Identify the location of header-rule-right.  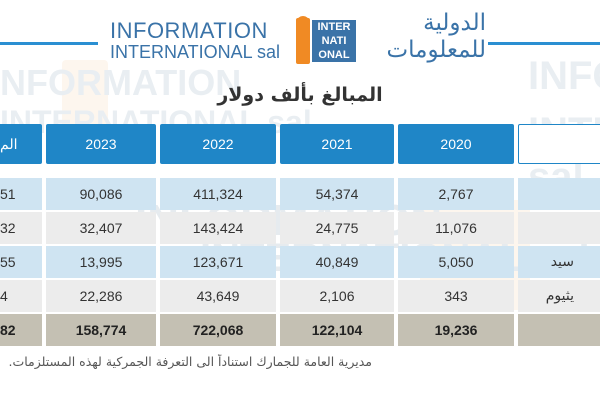
(544, 43).